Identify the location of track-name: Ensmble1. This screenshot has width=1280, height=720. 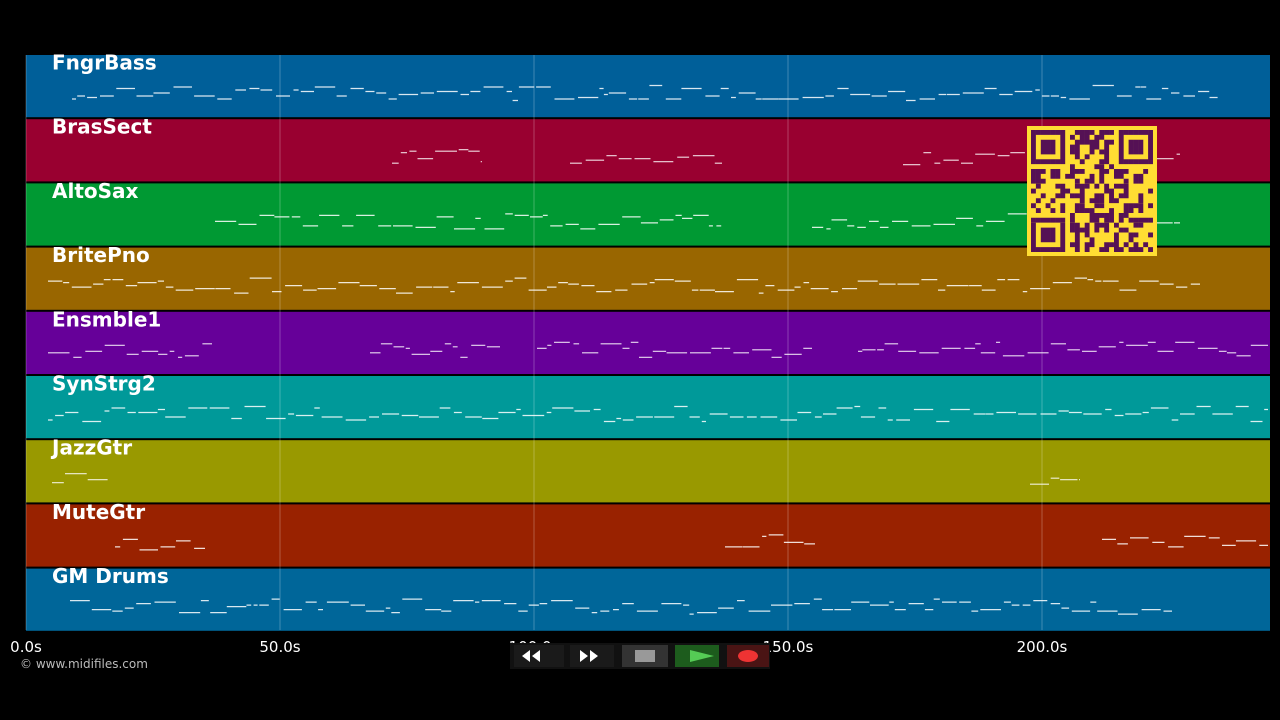
(106, 319).